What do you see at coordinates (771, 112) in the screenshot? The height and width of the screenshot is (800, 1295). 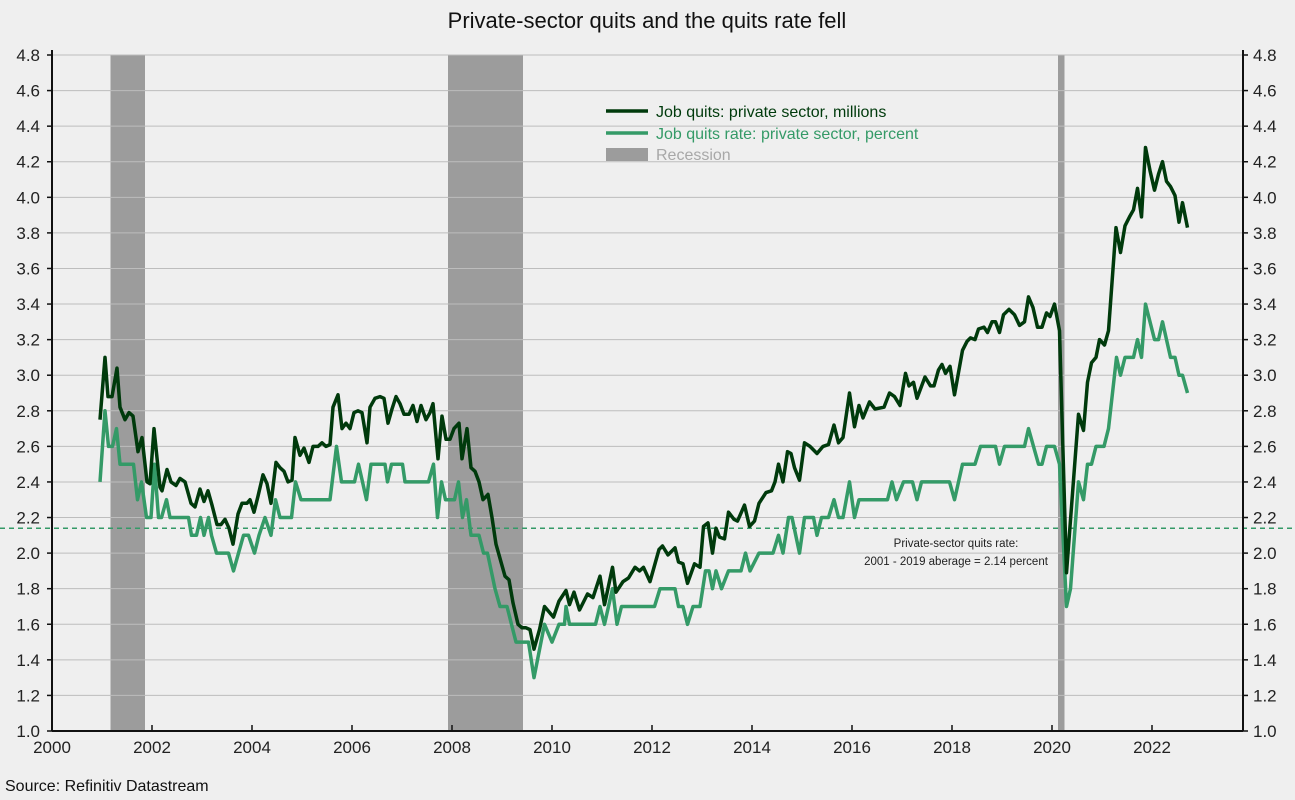 I see `legend-label-quits: Job quits: private sector, millions` at bounding box center [771, 112].